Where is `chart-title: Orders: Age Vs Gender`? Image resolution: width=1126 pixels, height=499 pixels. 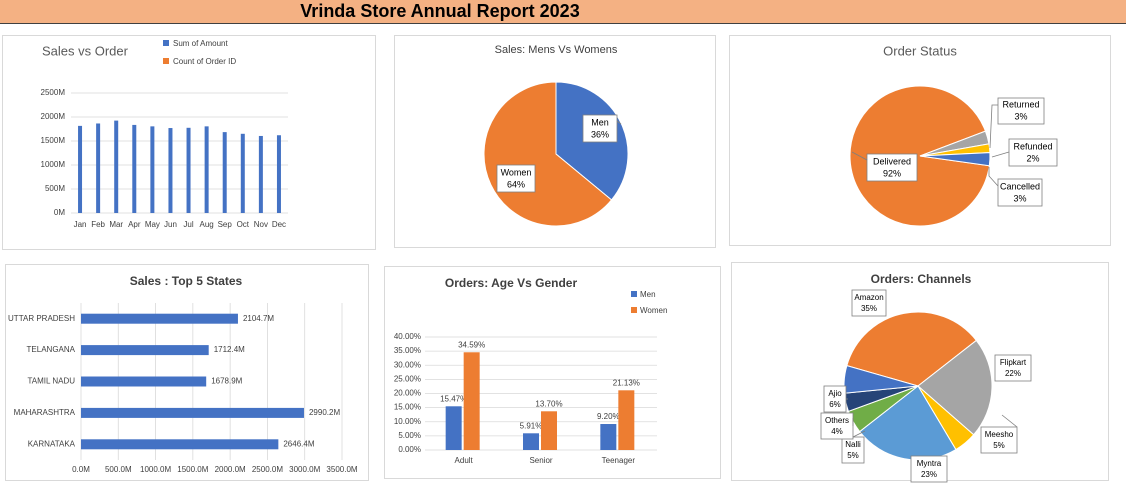
chart-title: Orders: Age Vs Gender is located at coordinates (511, 283).